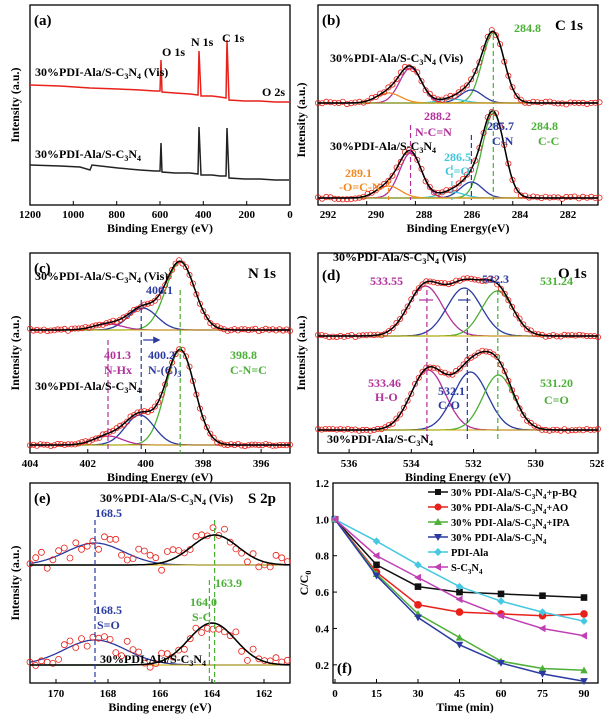 The width and height of the screenshot is (604, 720). What do you see at coordinates (160, 105) in the screenshot?
I see `panel-a-frame` at bounding box center [160, 105].